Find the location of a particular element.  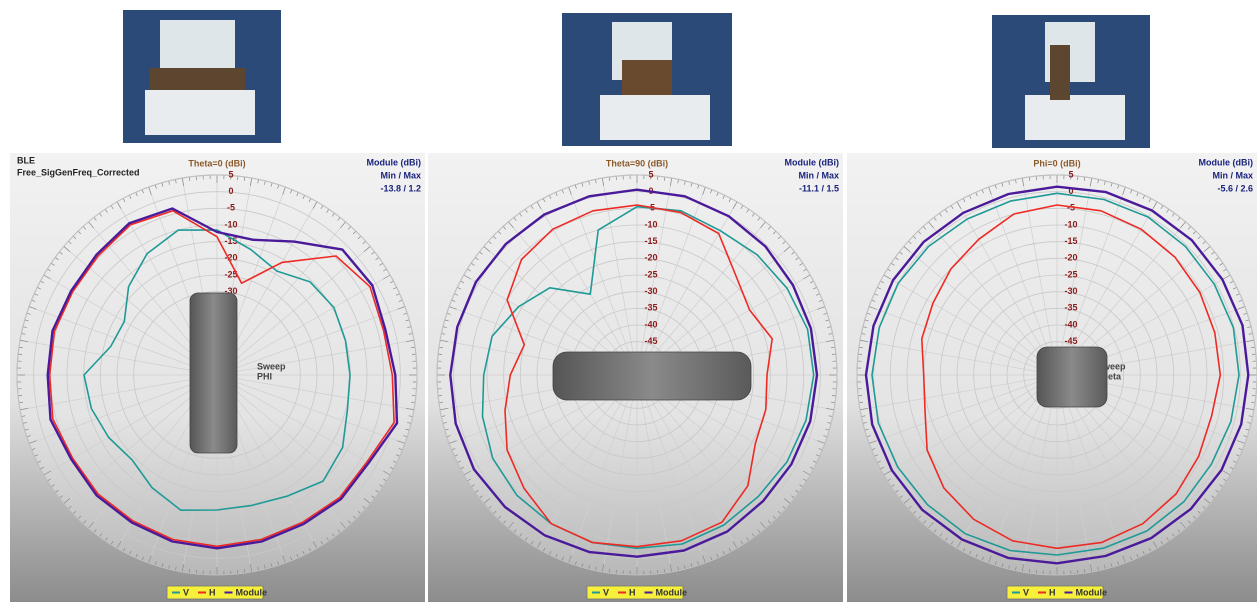

minmax-value: -5.6 / 2.6 is located at coordinates (1235, 188).